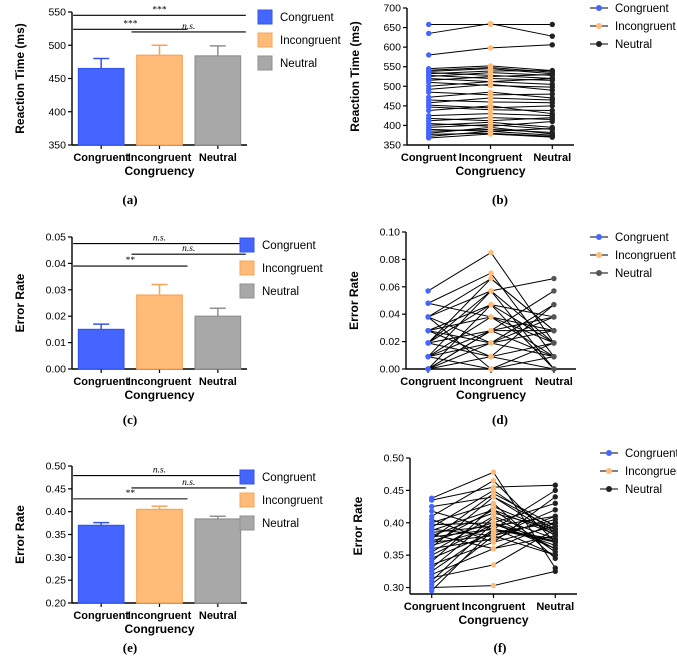 This screenshot has width=677, height=657. What do you see at coordinates (490, 298) in the screenshot?
I see `subject-line` at bounding box center [490, 298].